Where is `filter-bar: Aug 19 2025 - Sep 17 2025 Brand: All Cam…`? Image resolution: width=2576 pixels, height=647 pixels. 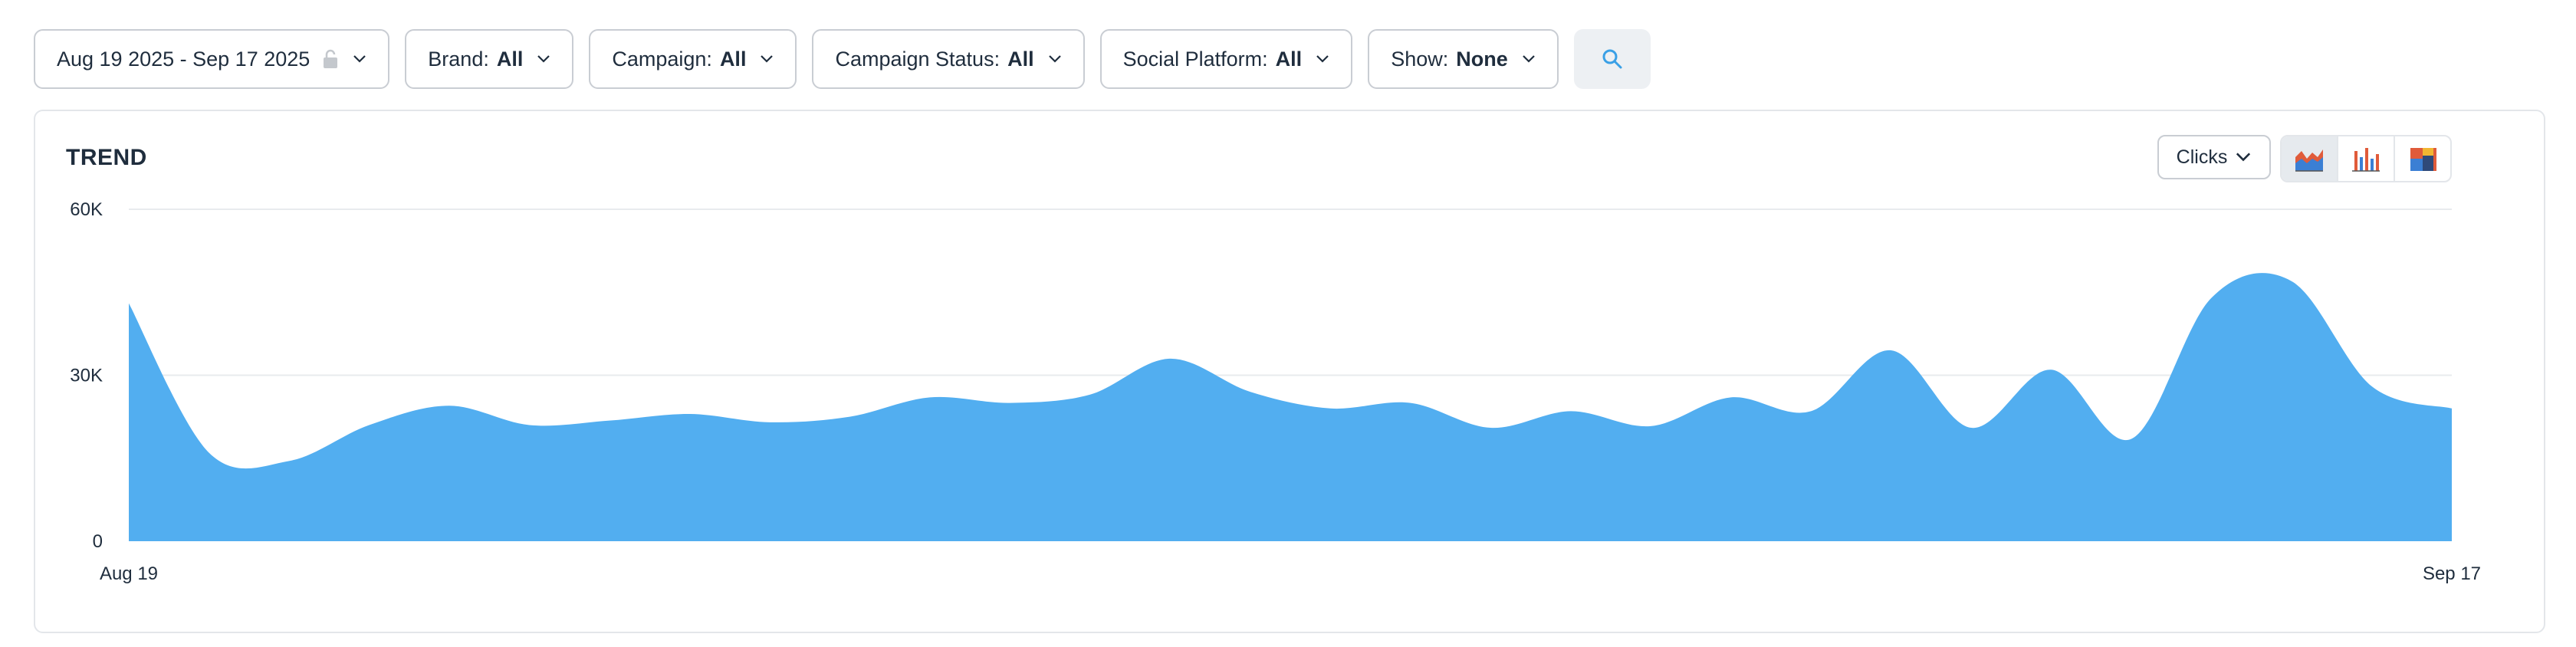
filter-bar: Aug 19 2025 - Sep 17 2025 Brand: All Cam… is located at coordinates (843, 59).